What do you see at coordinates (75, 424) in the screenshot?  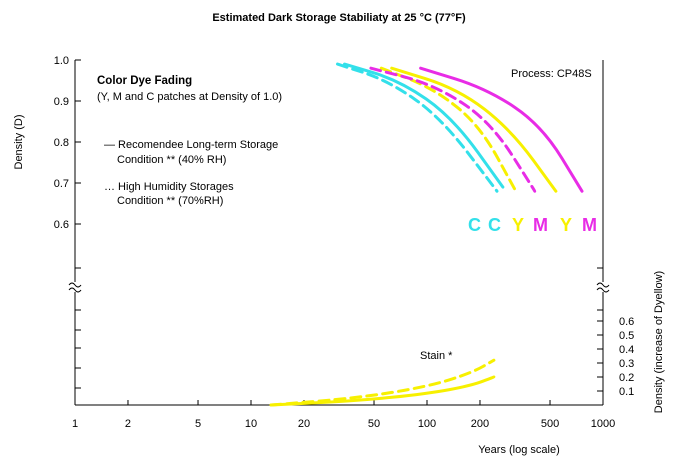 I see `x-tick-label: 1` at bounding box center [75, 424].